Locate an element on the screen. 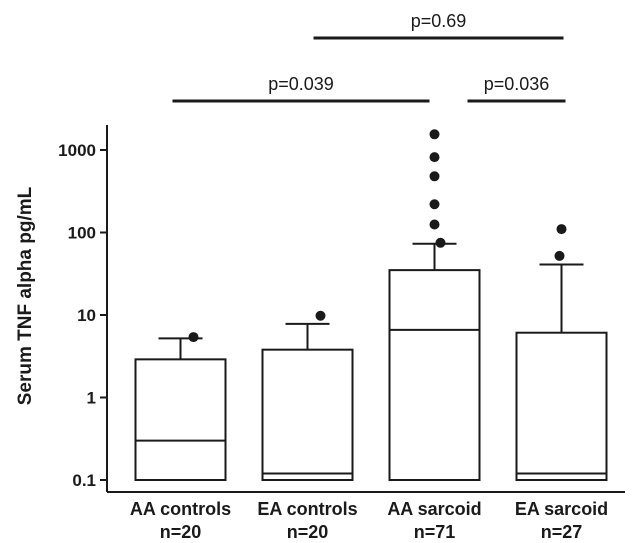 The width and height of the screenshot is (635, 543). category-label: AA controls is located at coordinates (180, 509).